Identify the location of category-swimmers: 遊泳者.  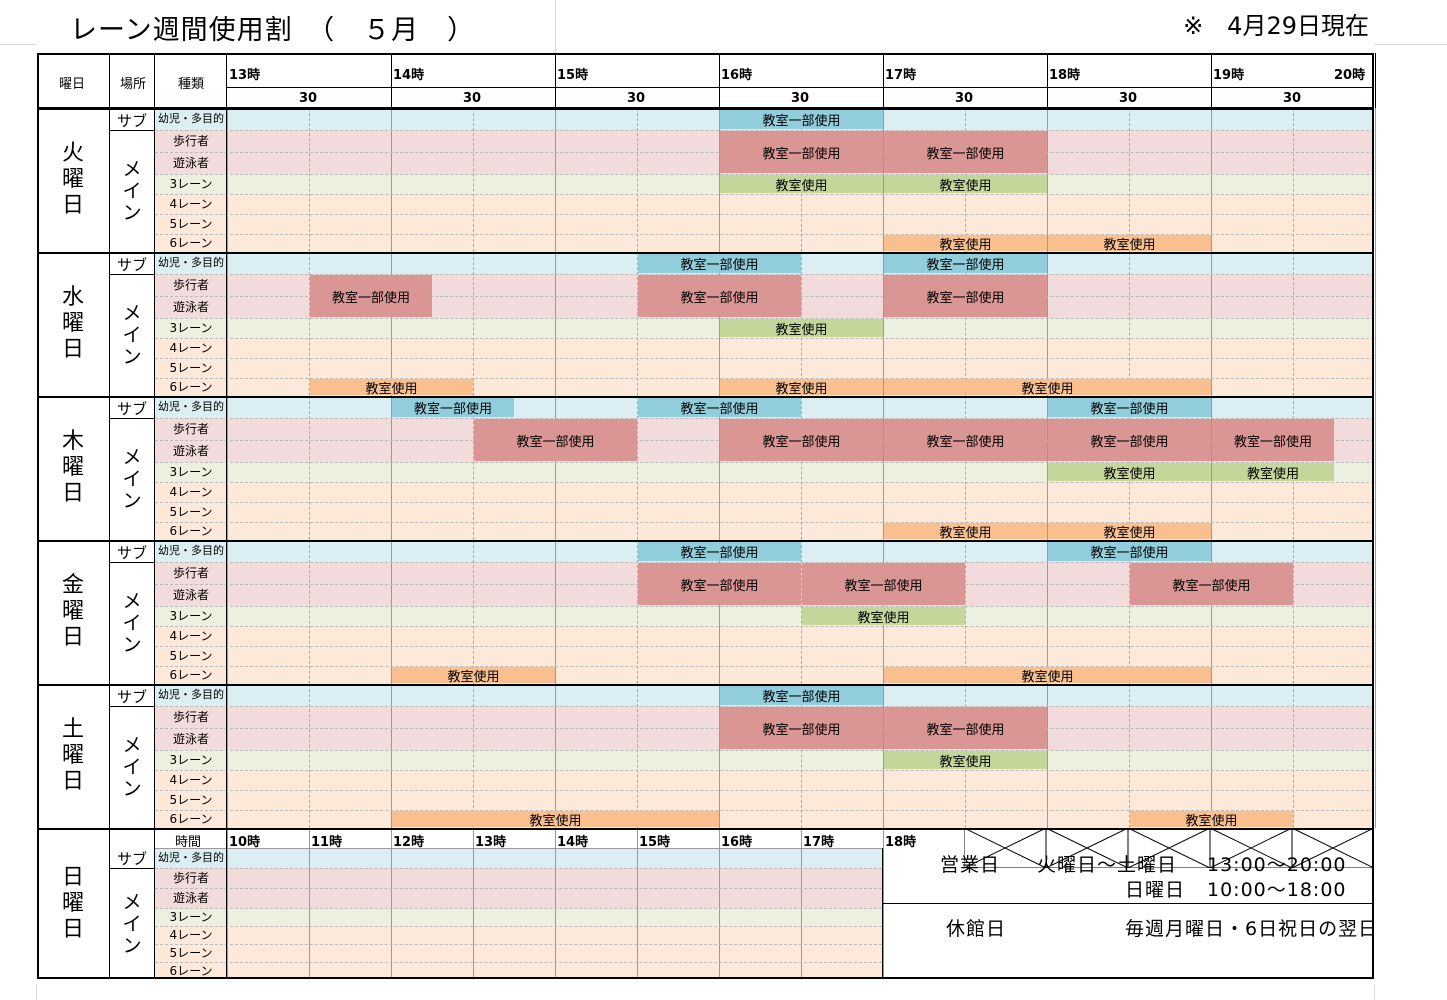
(190, 595).